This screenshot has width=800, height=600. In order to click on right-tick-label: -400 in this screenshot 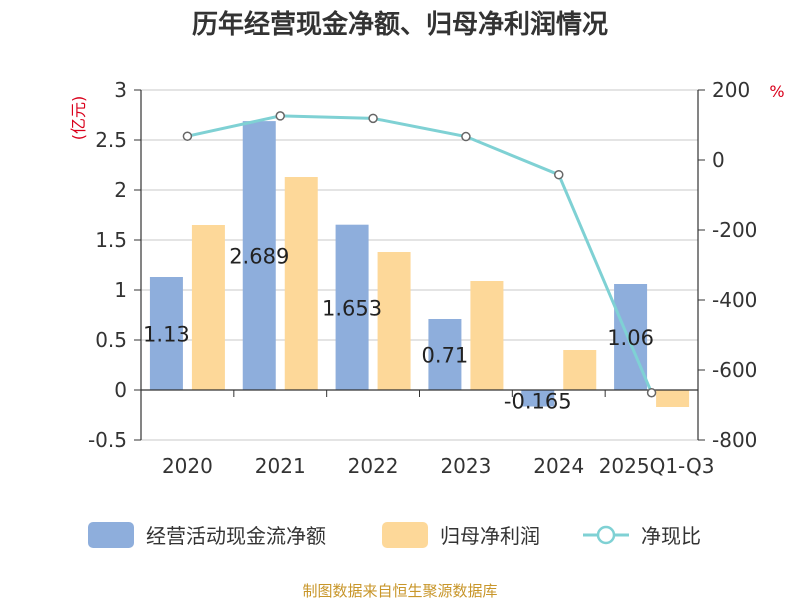, I will do `click(734, 300)`.